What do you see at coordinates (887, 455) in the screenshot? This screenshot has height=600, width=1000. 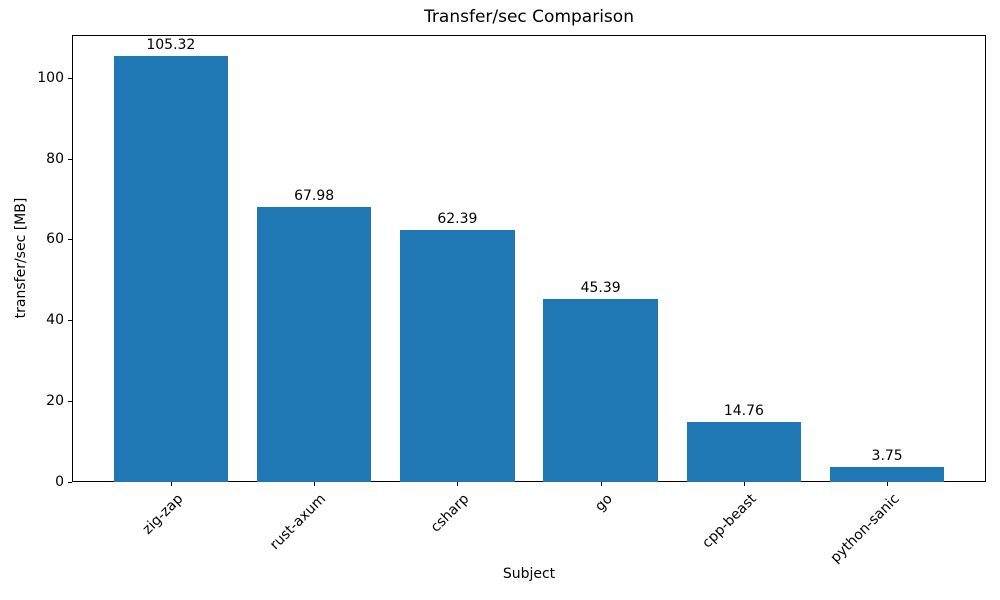 I see `bar-value-label: 3.75` at bounding box center [887, 455].